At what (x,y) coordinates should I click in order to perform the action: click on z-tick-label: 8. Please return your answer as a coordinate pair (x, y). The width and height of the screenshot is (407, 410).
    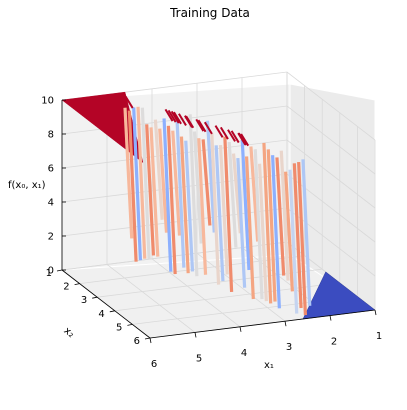
    Looking at the image, I should click on (51, 135).